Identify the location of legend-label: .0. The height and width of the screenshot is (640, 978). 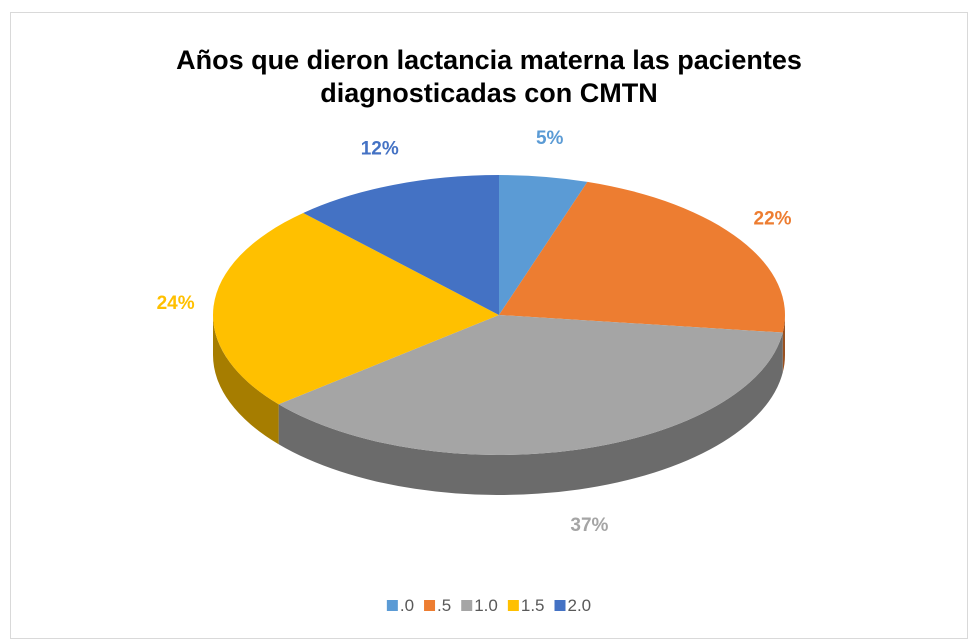
(407, 605).